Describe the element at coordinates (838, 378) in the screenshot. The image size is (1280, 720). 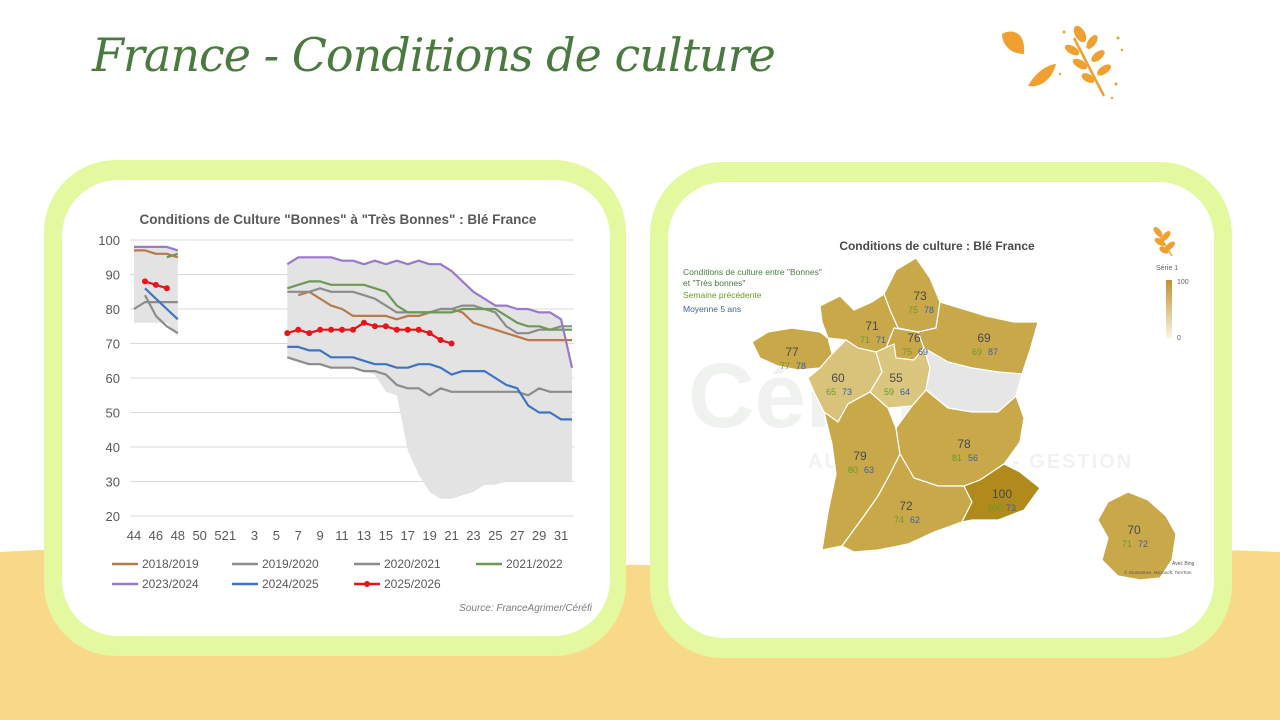
I see `region-value-current: 60` at that location.